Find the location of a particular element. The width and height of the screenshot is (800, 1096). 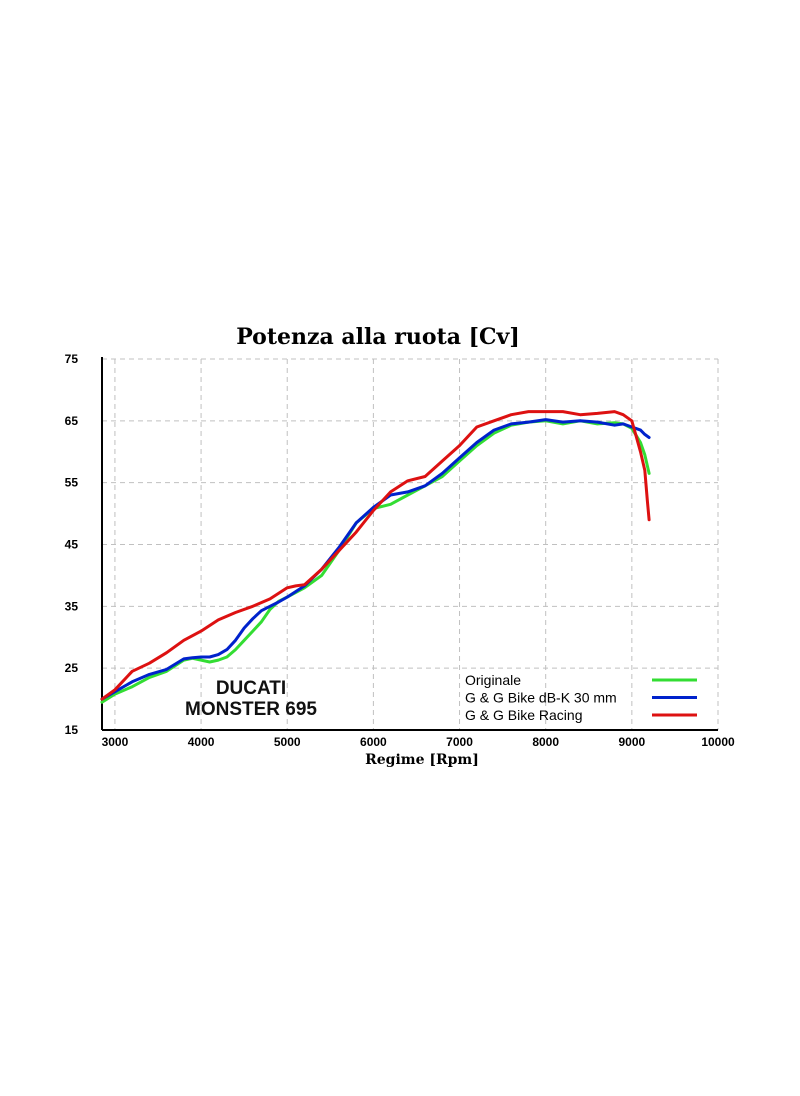

x-tick-label: 10000 is located at coordinates (718, 742).